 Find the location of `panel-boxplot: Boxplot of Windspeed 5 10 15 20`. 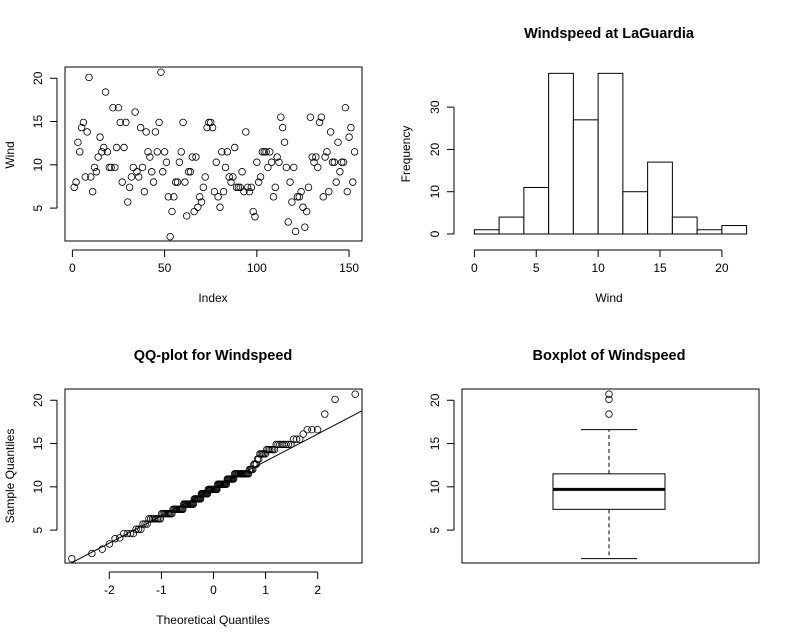

panel-boxplot: Boxplot of Windspeed 5 10 15 20 is located at coordinates (594, 456).